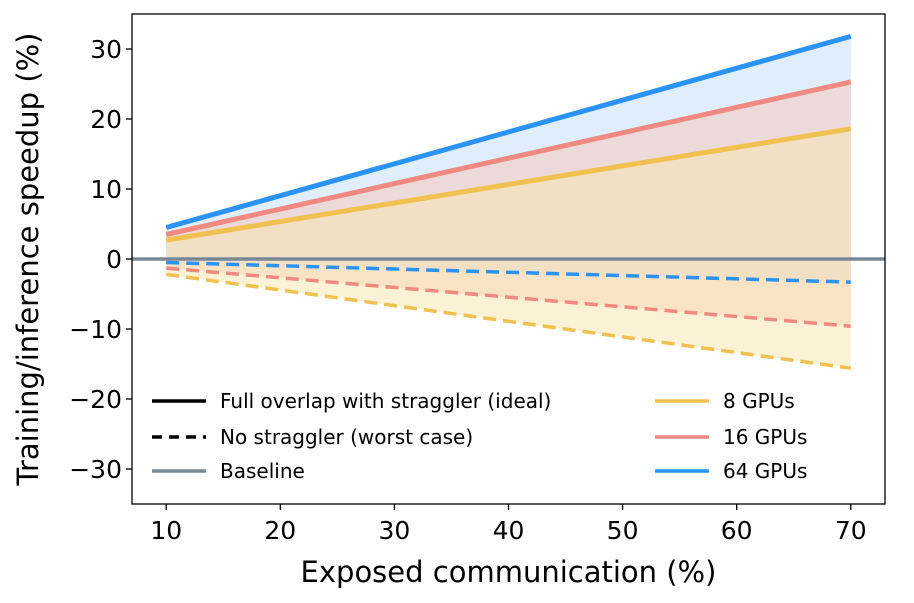 The image size is (914, 603). I want to click on y-tick-label: −10, so click(95, 329).